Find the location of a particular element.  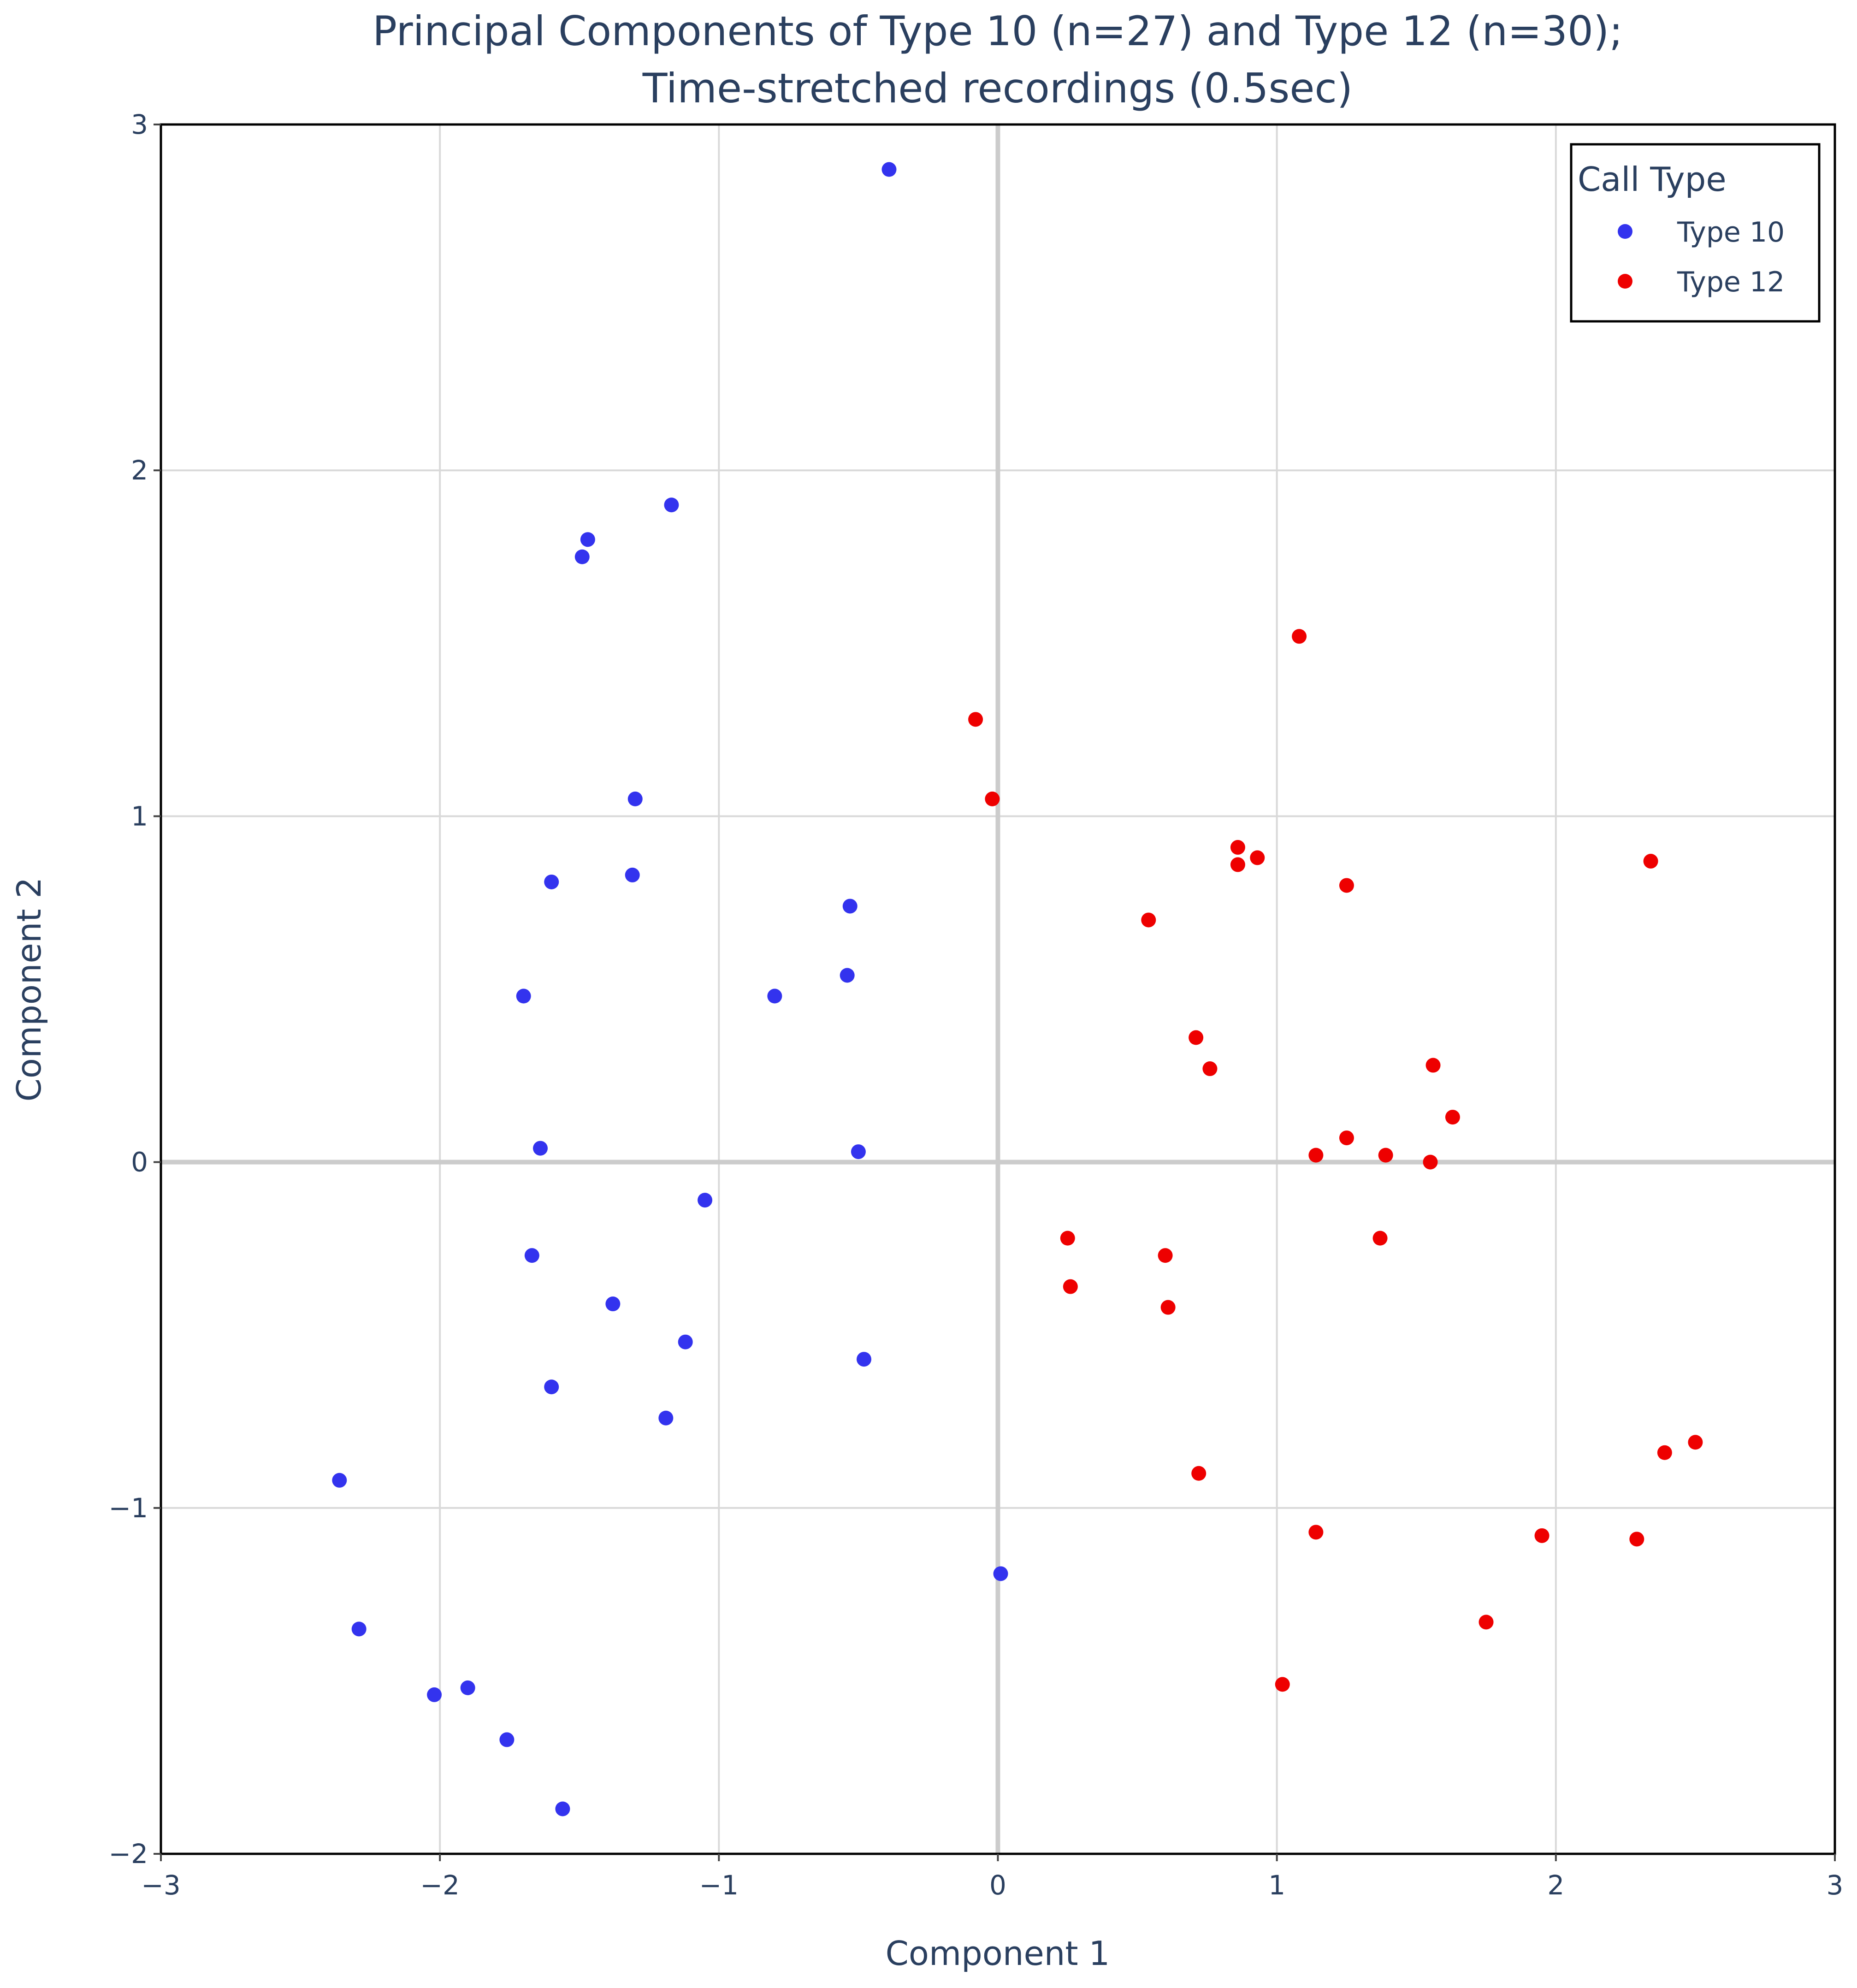

y-axis-ticks: −2 −1 0 1 2 3 is located at coordinates (135, 990).